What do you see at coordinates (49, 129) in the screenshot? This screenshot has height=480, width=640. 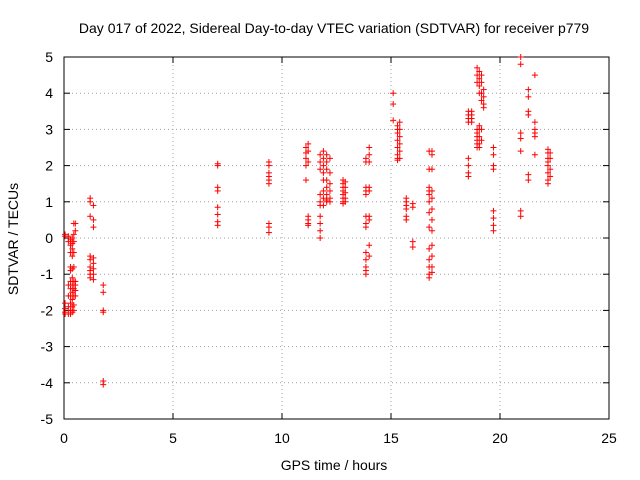 I see `y-tick-label: 3` at bounding box center [49, 129].